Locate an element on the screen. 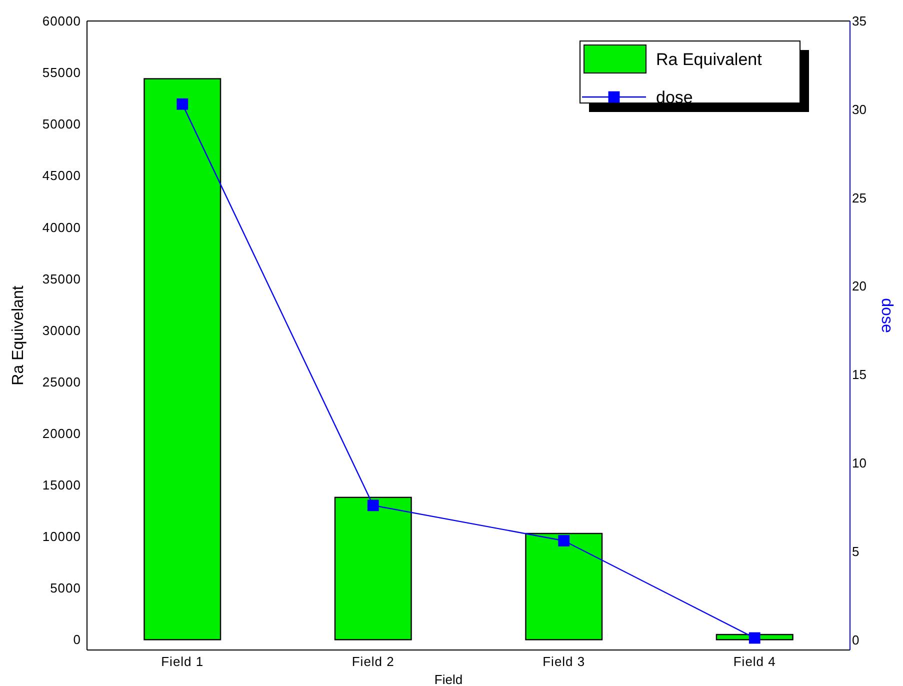  y-tick-label: 45000 is located at coordinates (61, 176).